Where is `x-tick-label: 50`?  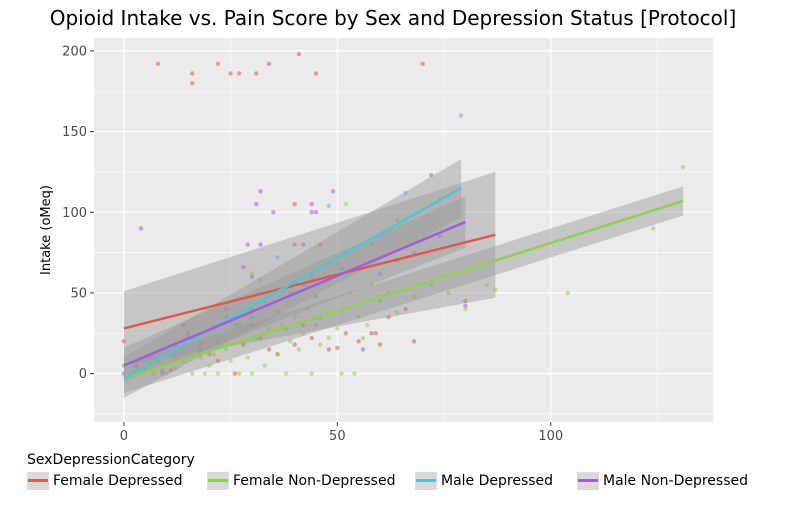
x-tick-label: 50 is located at coordinates (337, 436).